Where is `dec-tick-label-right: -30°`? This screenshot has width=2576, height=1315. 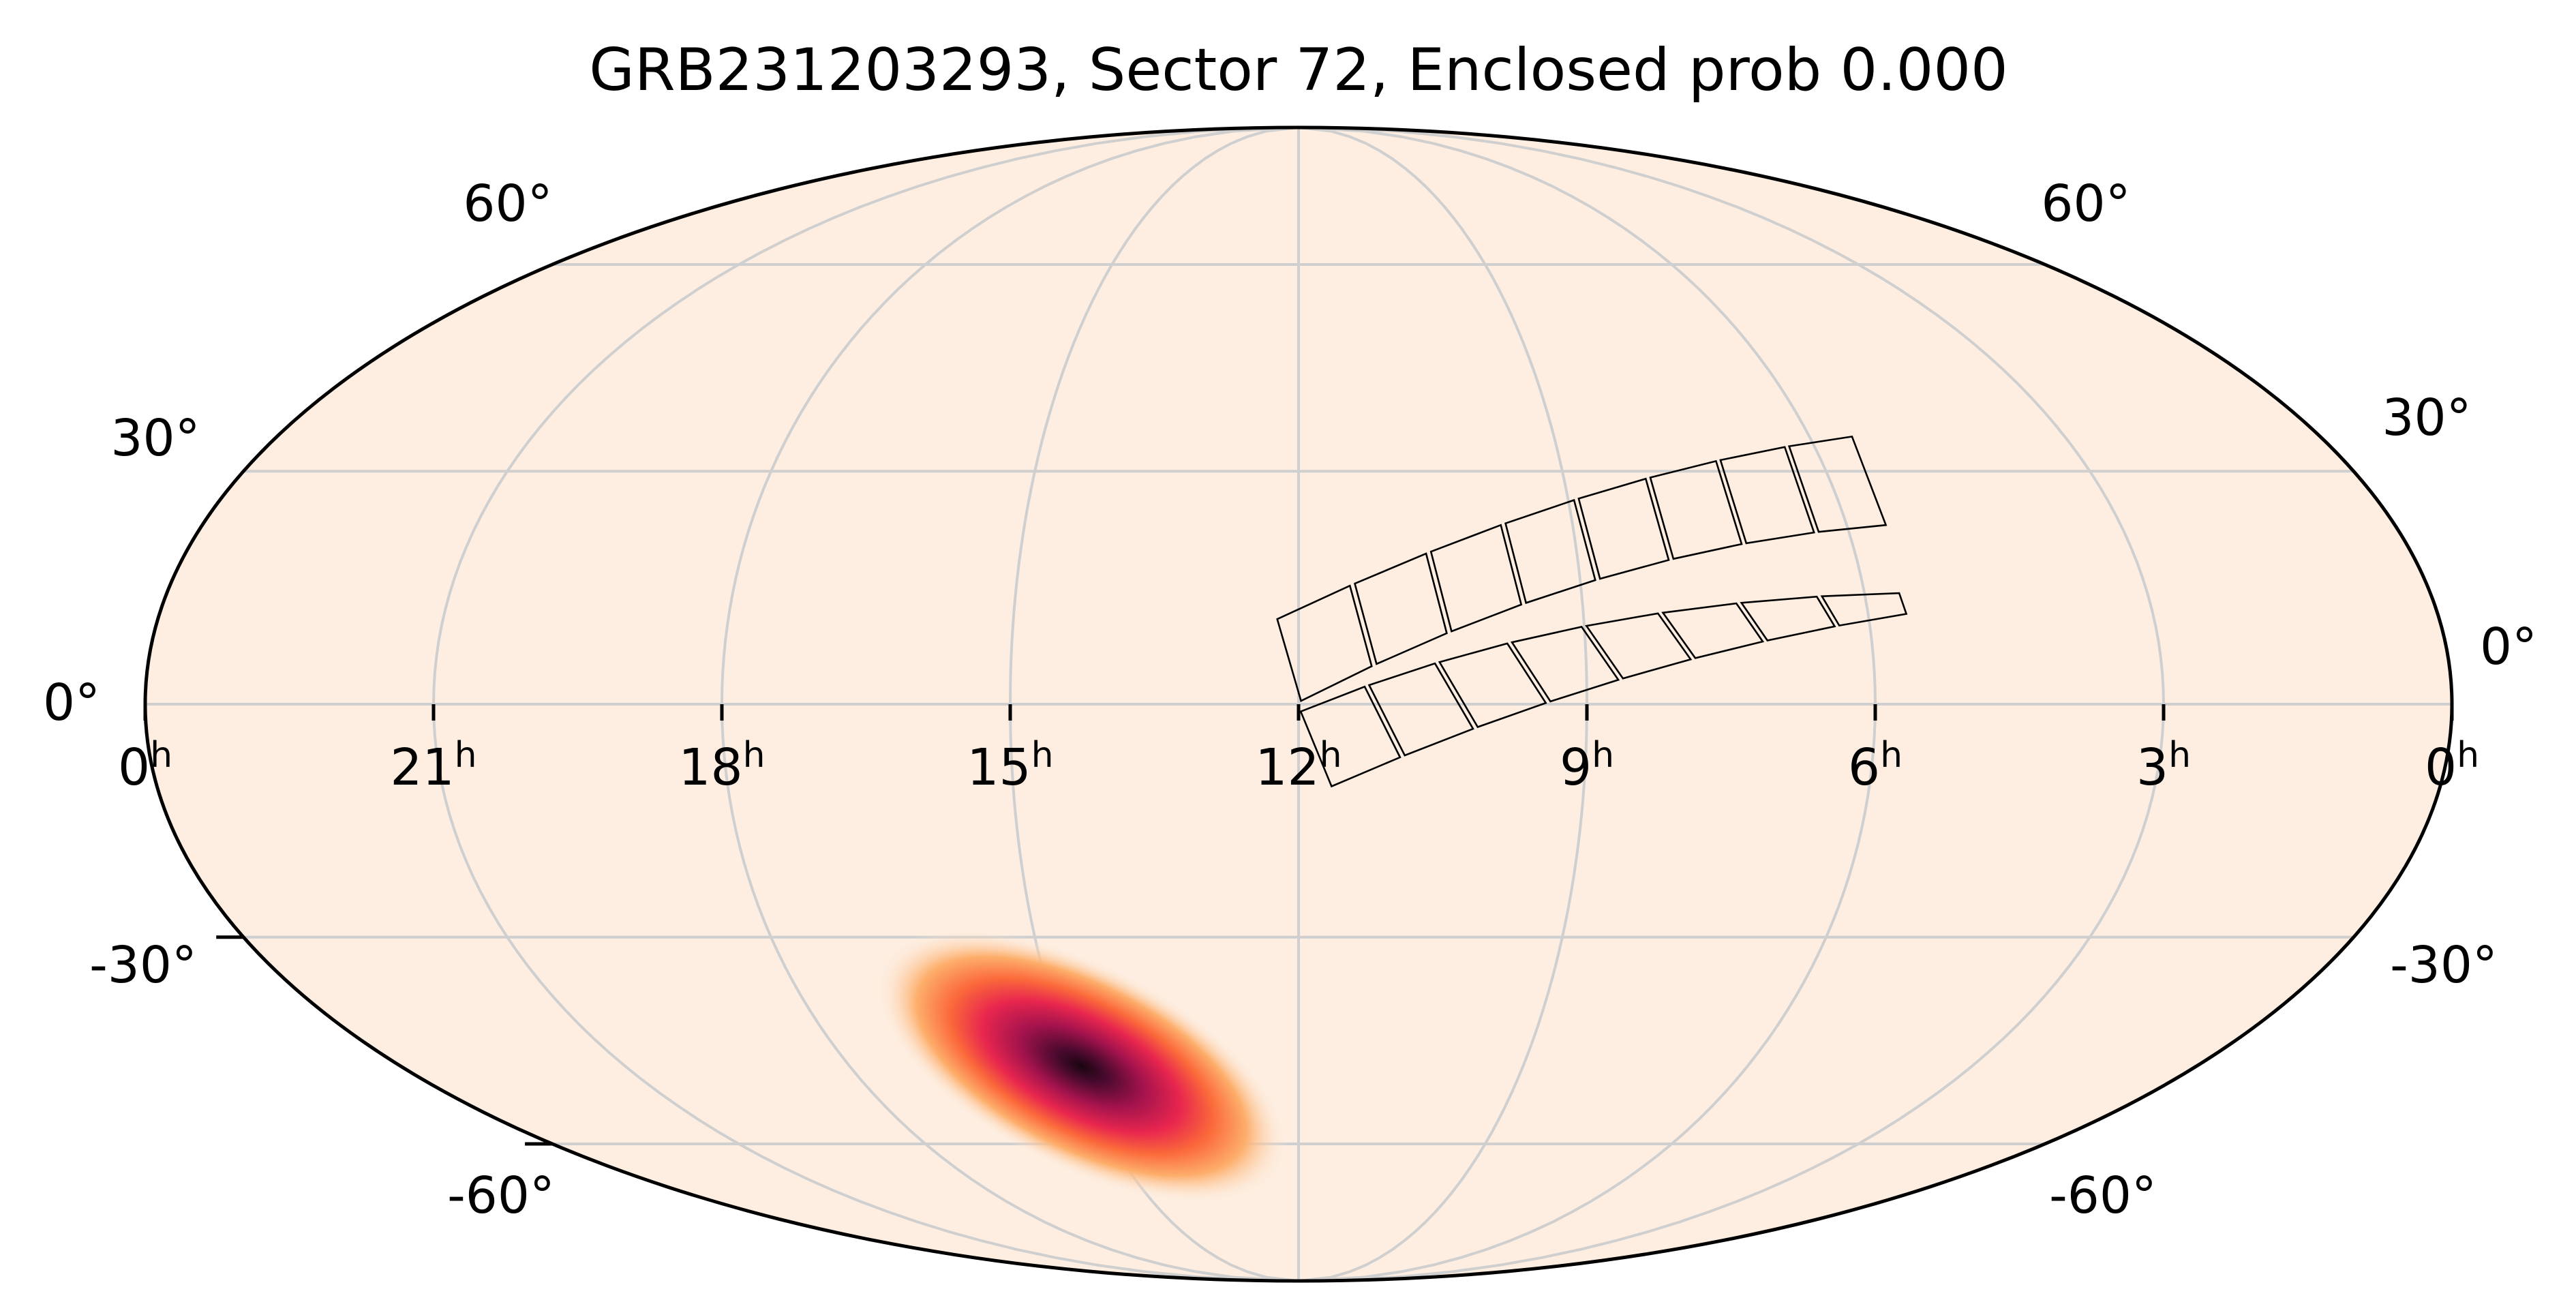 dec-tick-label-right: -30° is located at coordinates (2444, 965).